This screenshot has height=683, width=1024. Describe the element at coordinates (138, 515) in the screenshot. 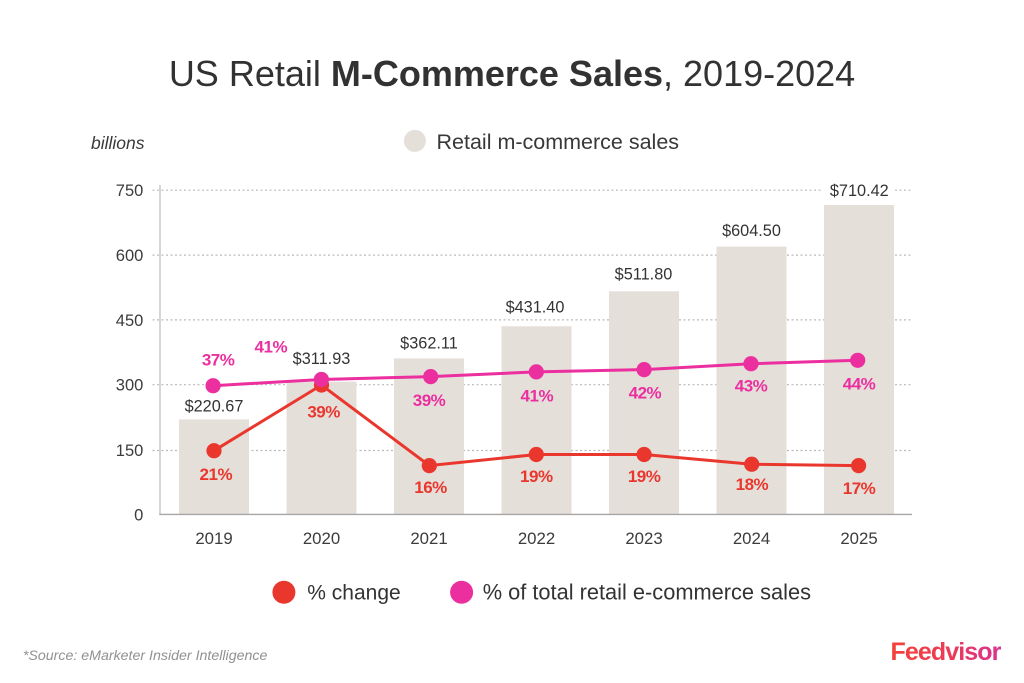

I see `svg-text: 0` at that location.